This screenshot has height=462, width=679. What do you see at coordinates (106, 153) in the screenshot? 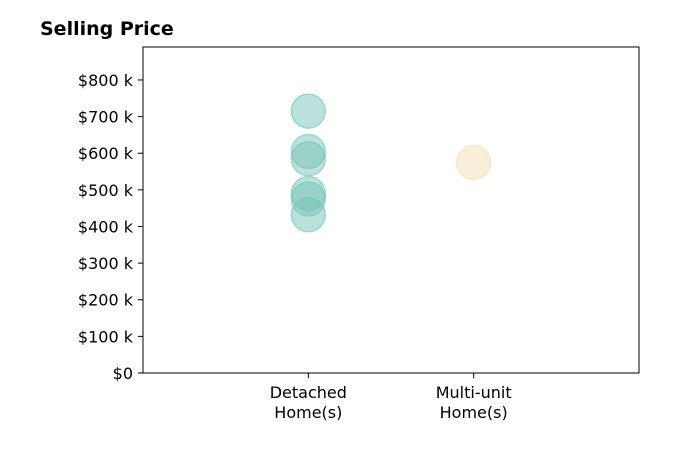
I see `y-tick-label: $600 k` at bounding box center [106, 153].